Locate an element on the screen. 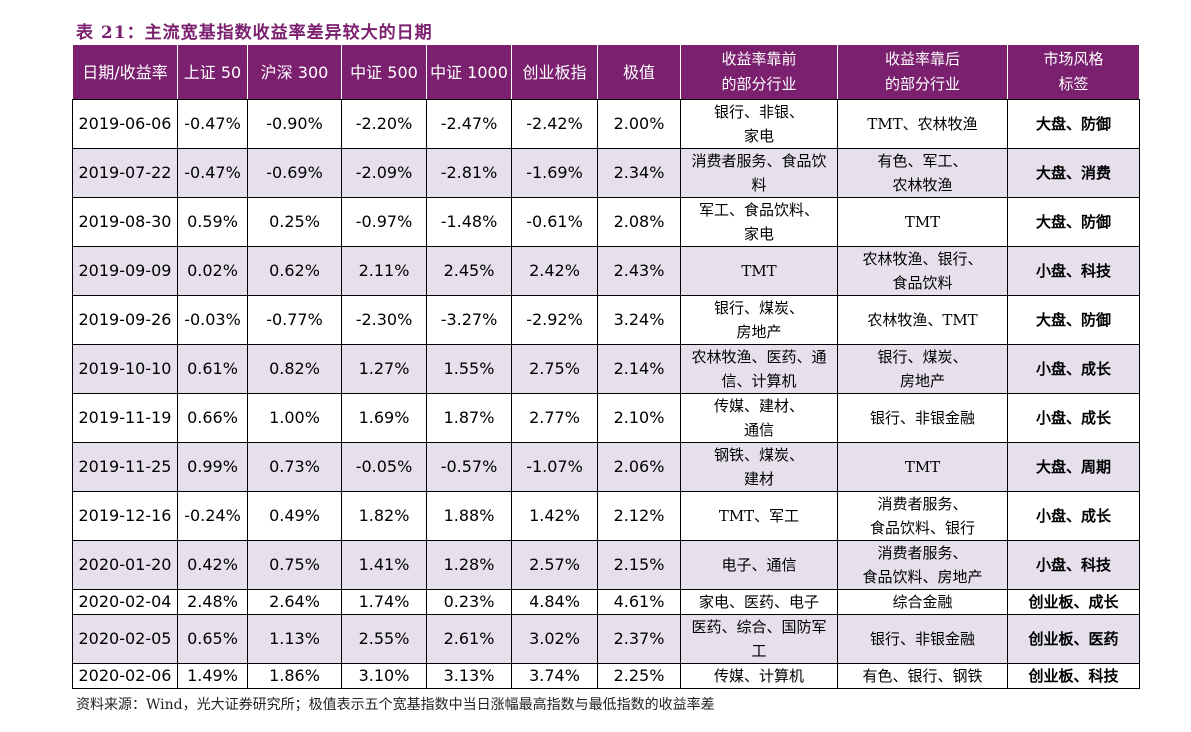  date-cell: 2020-01-20 is located at coordinates (125, 565).